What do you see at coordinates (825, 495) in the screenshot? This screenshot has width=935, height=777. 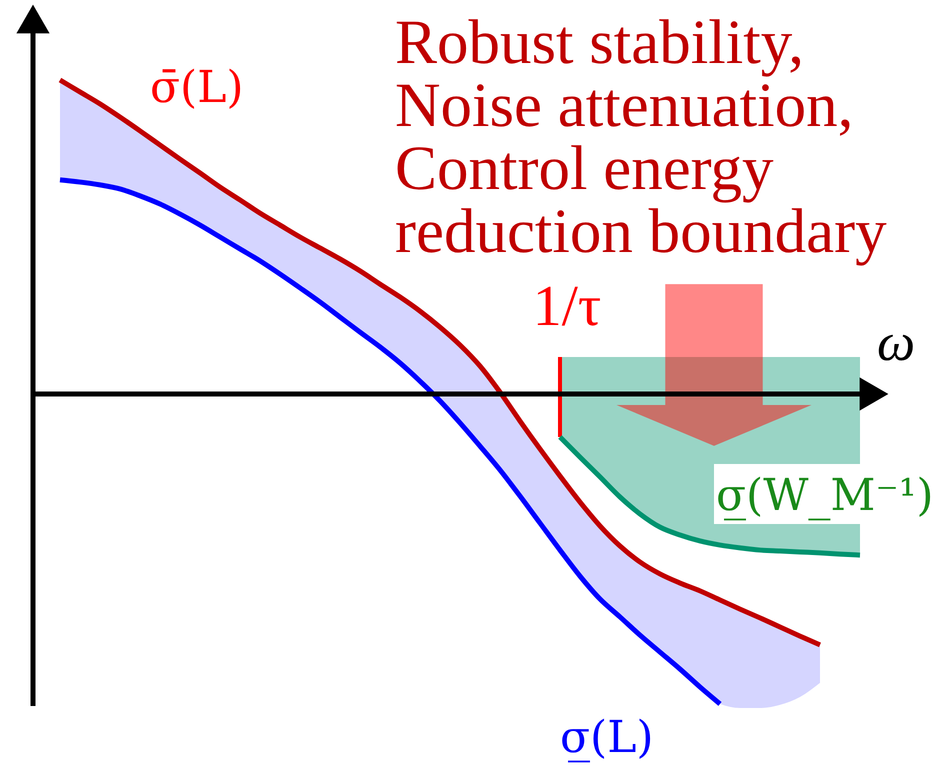 I see `series-label: σ̲(W_M⁻¹)` at bounding box center [825, 495].